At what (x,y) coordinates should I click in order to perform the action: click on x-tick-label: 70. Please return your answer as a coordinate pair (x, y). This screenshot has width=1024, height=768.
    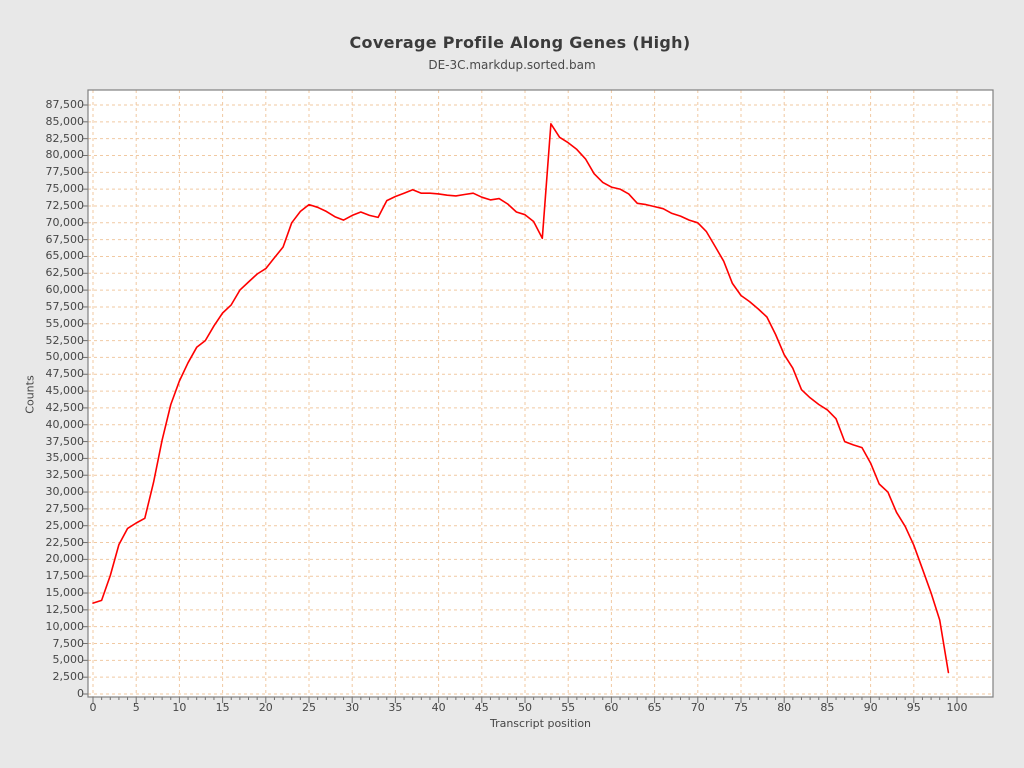
    Looking at the image, I should click on (697, 707).